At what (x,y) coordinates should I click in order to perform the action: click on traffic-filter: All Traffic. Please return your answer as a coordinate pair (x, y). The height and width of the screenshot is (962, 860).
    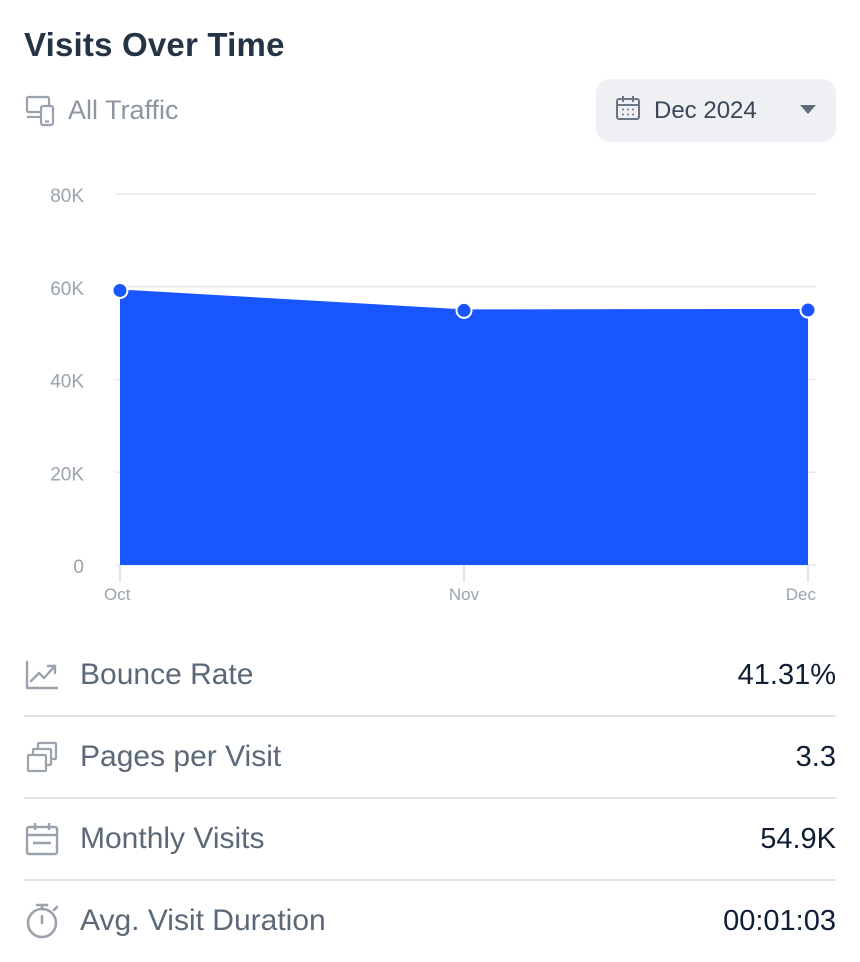
    Looking at the image, I should click on (101, 110).